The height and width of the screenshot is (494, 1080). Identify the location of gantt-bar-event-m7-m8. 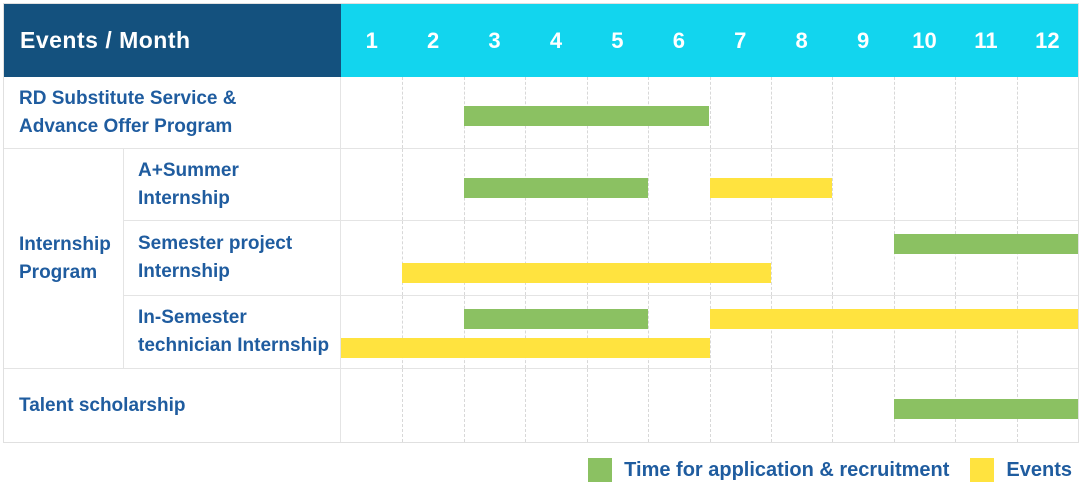
(771, 187).